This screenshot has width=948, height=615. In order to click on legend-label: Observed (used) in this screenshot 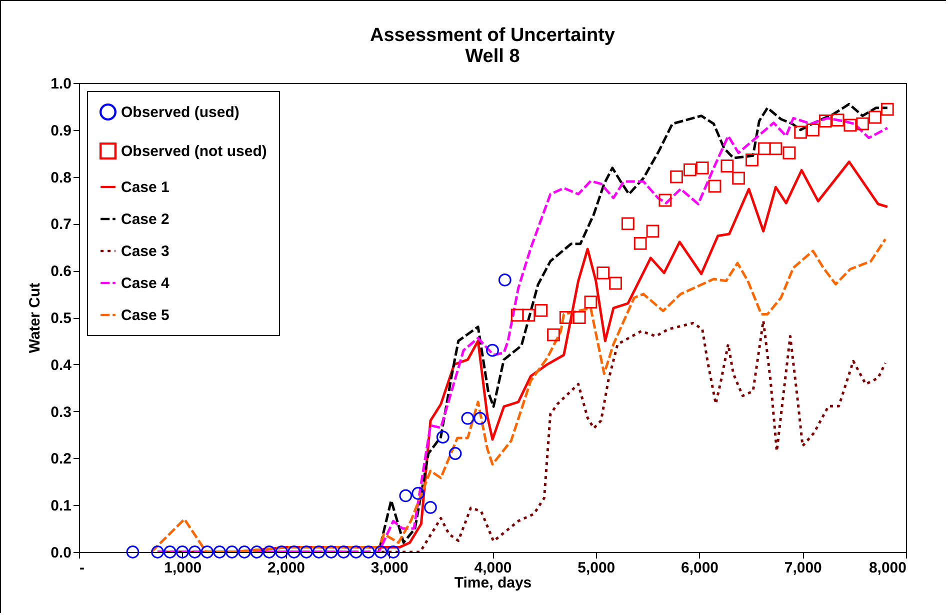, I will do `click(180, 112)`.